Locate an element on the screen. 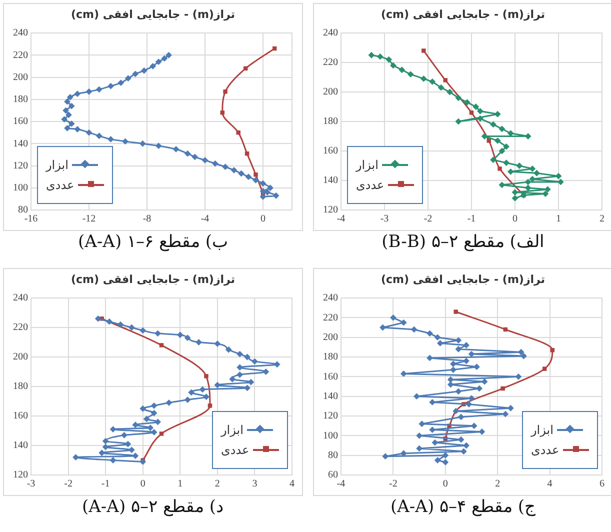 This screenshot has width=611, height=532. x-tick-label: 4 is located at coordinates (549, 484).